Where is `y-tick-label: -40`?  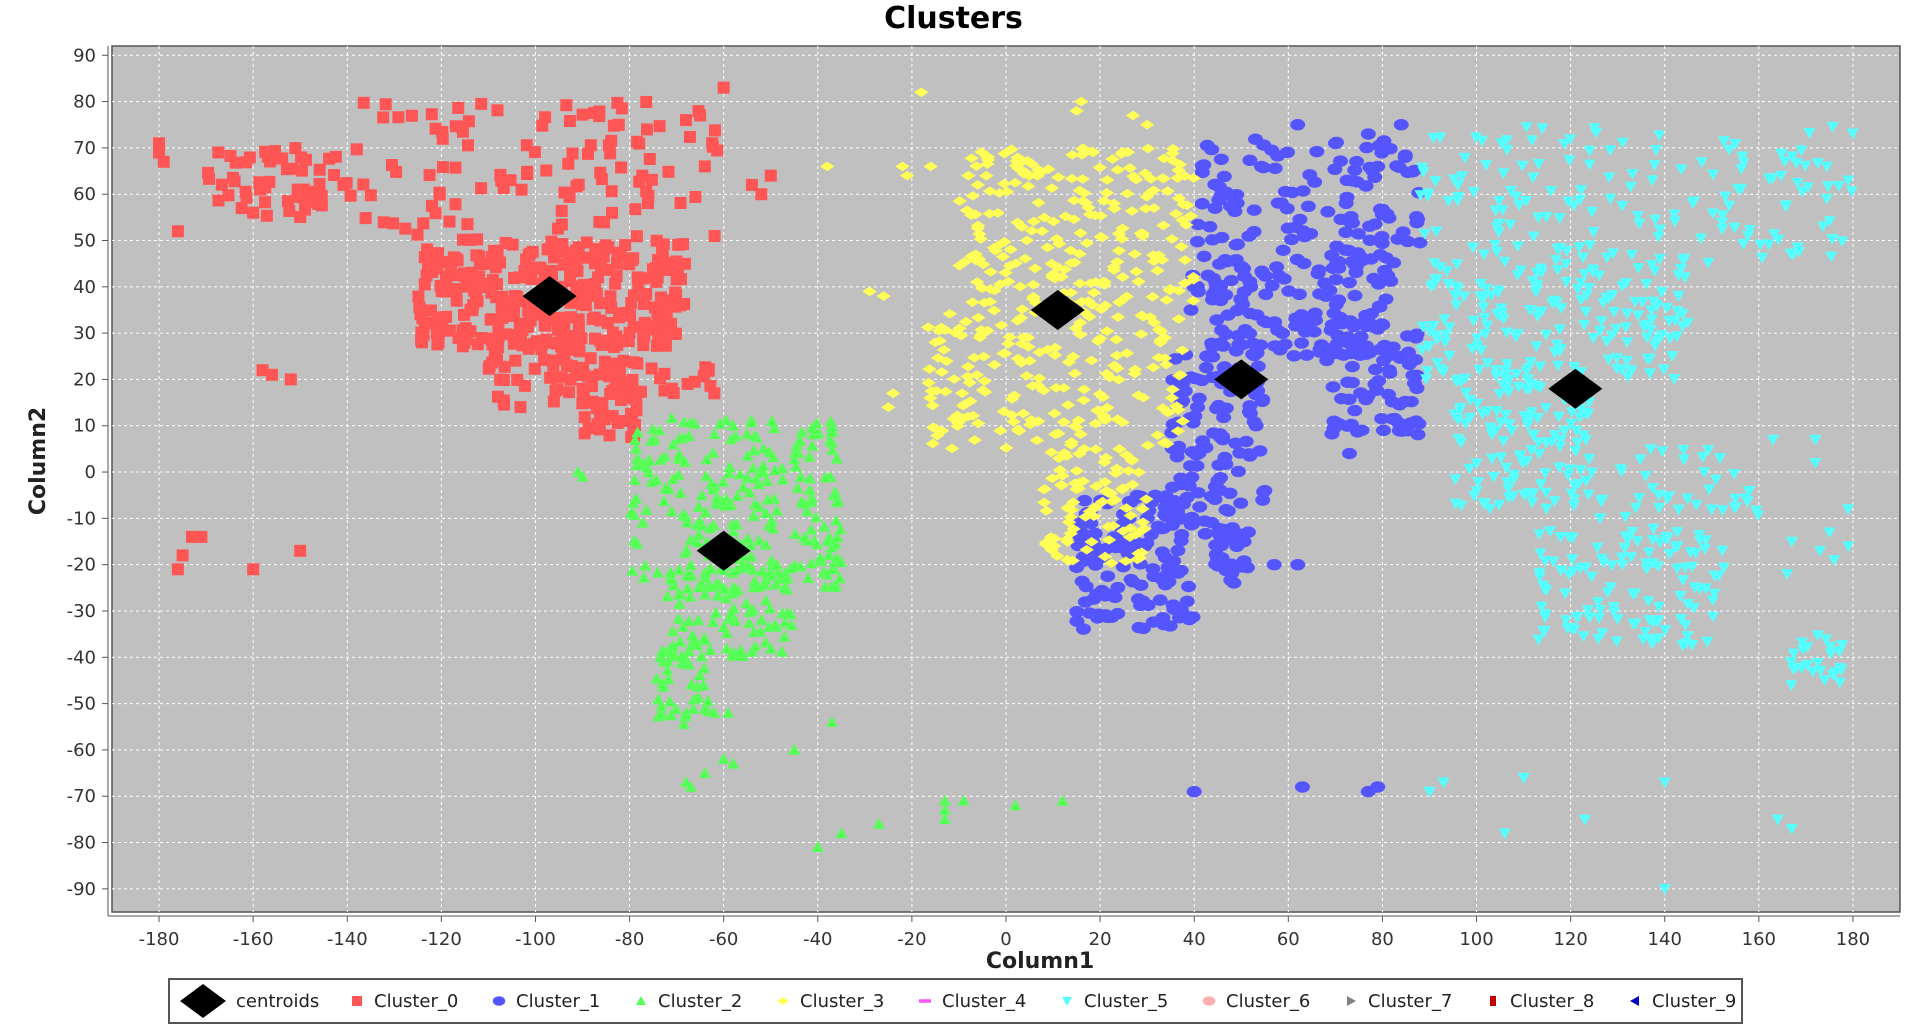 y-tick-label: -40 is located at coordinates (81, 657).